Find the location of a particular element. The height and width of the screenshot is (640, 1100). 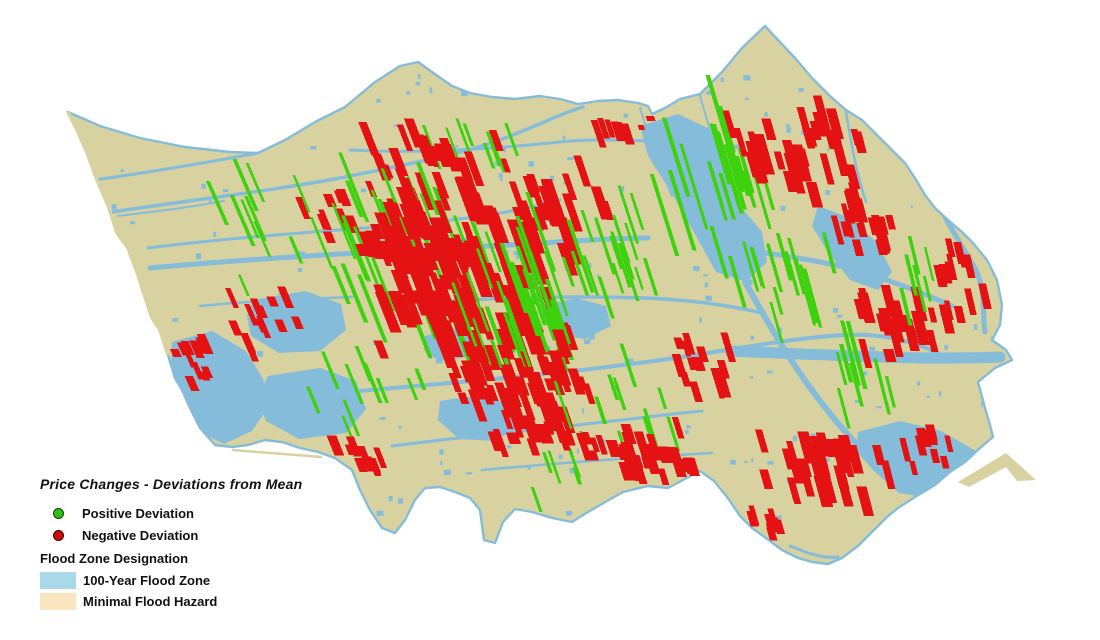

negative-deviation-dot-icon is located at coordinates (58, 535).